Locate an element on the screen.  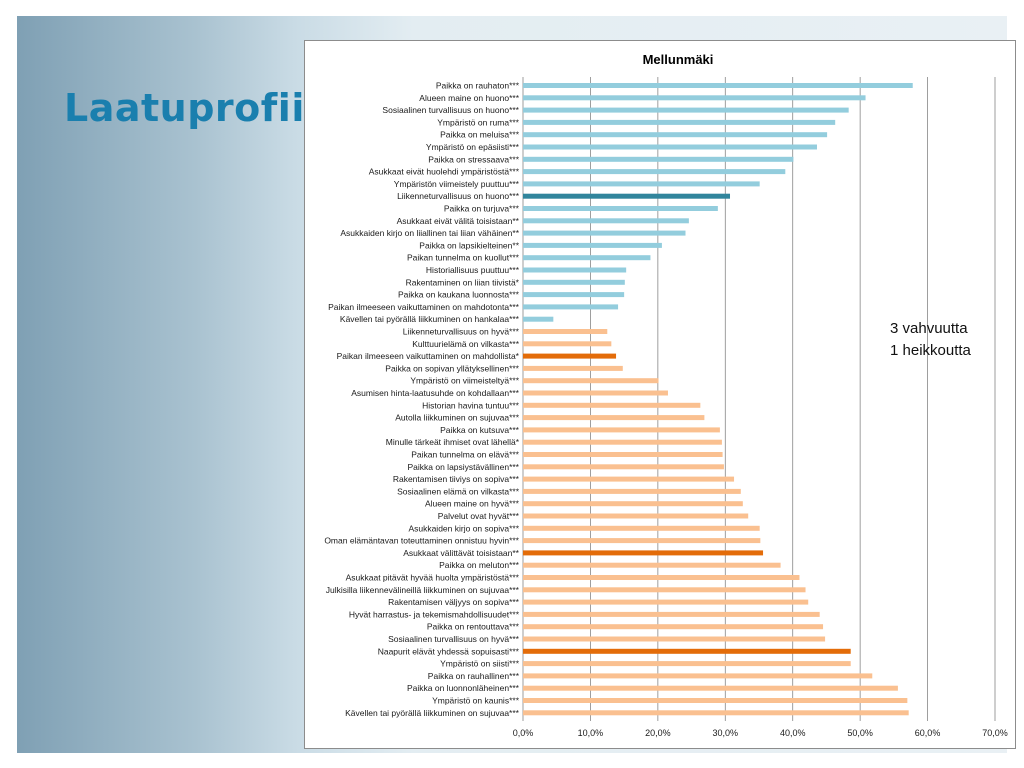
category-label: Asukkaat eivät huolehdi ympäristöstä*** is located at coordinates (444, 172).